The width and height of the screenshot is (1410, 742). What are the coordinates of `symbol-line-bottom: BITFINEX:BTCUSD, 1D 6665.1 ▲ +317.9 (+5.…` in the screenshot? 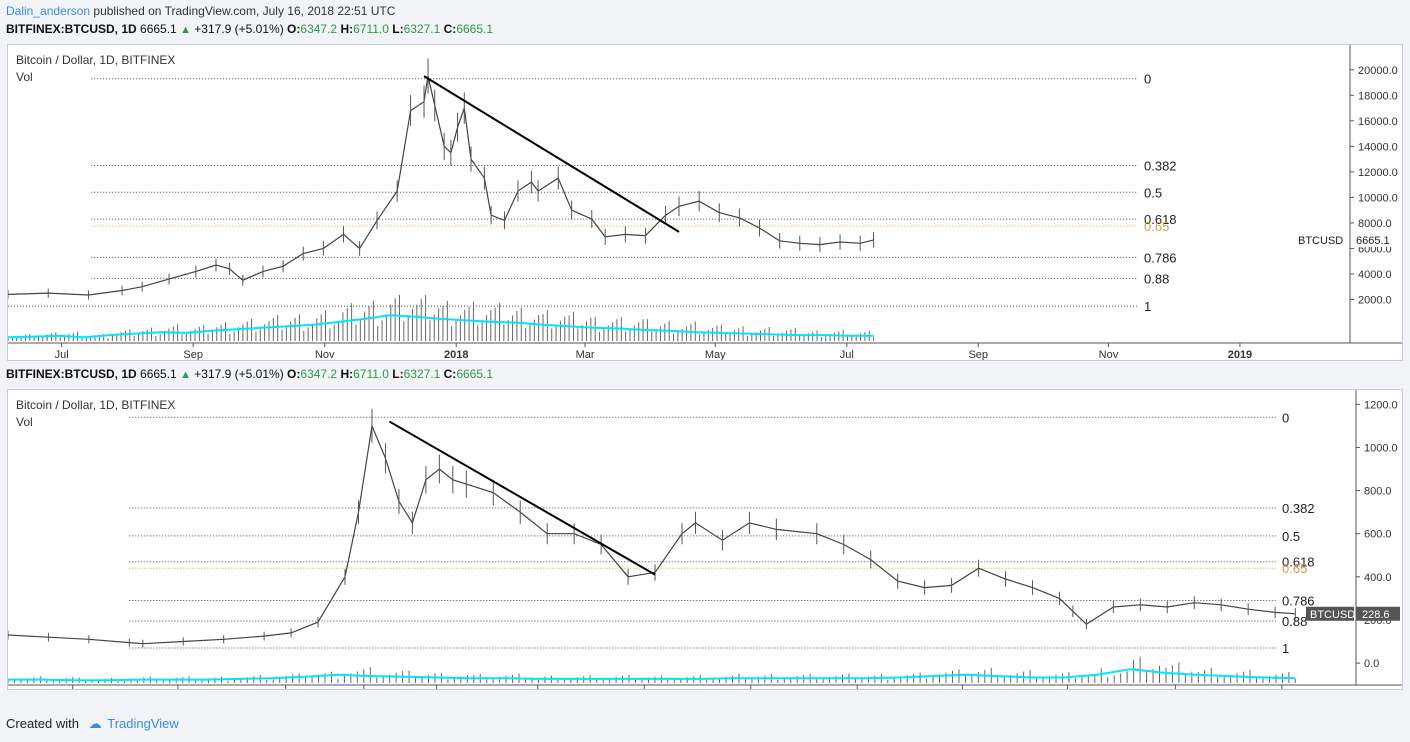 It's located at (250, 374).